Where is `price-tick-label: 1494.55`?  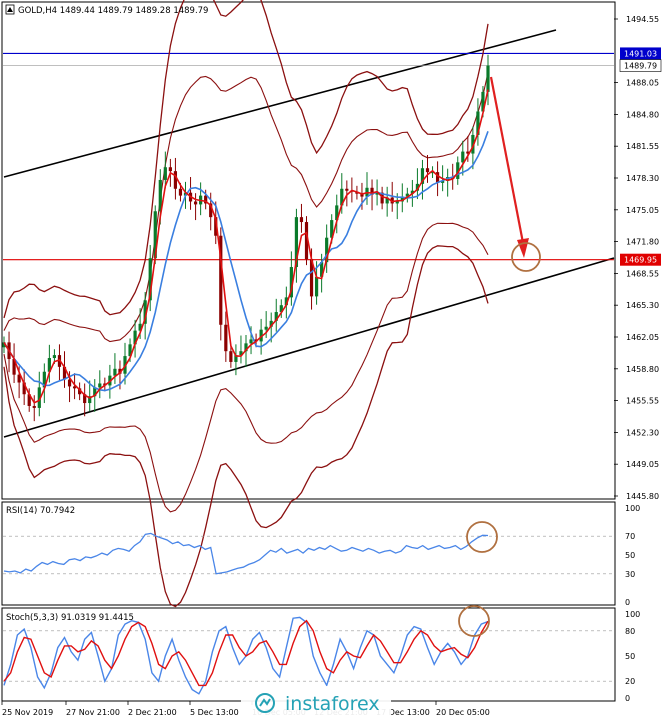
price-tick-label: 1494.55 is located at coordinates (642, 19).